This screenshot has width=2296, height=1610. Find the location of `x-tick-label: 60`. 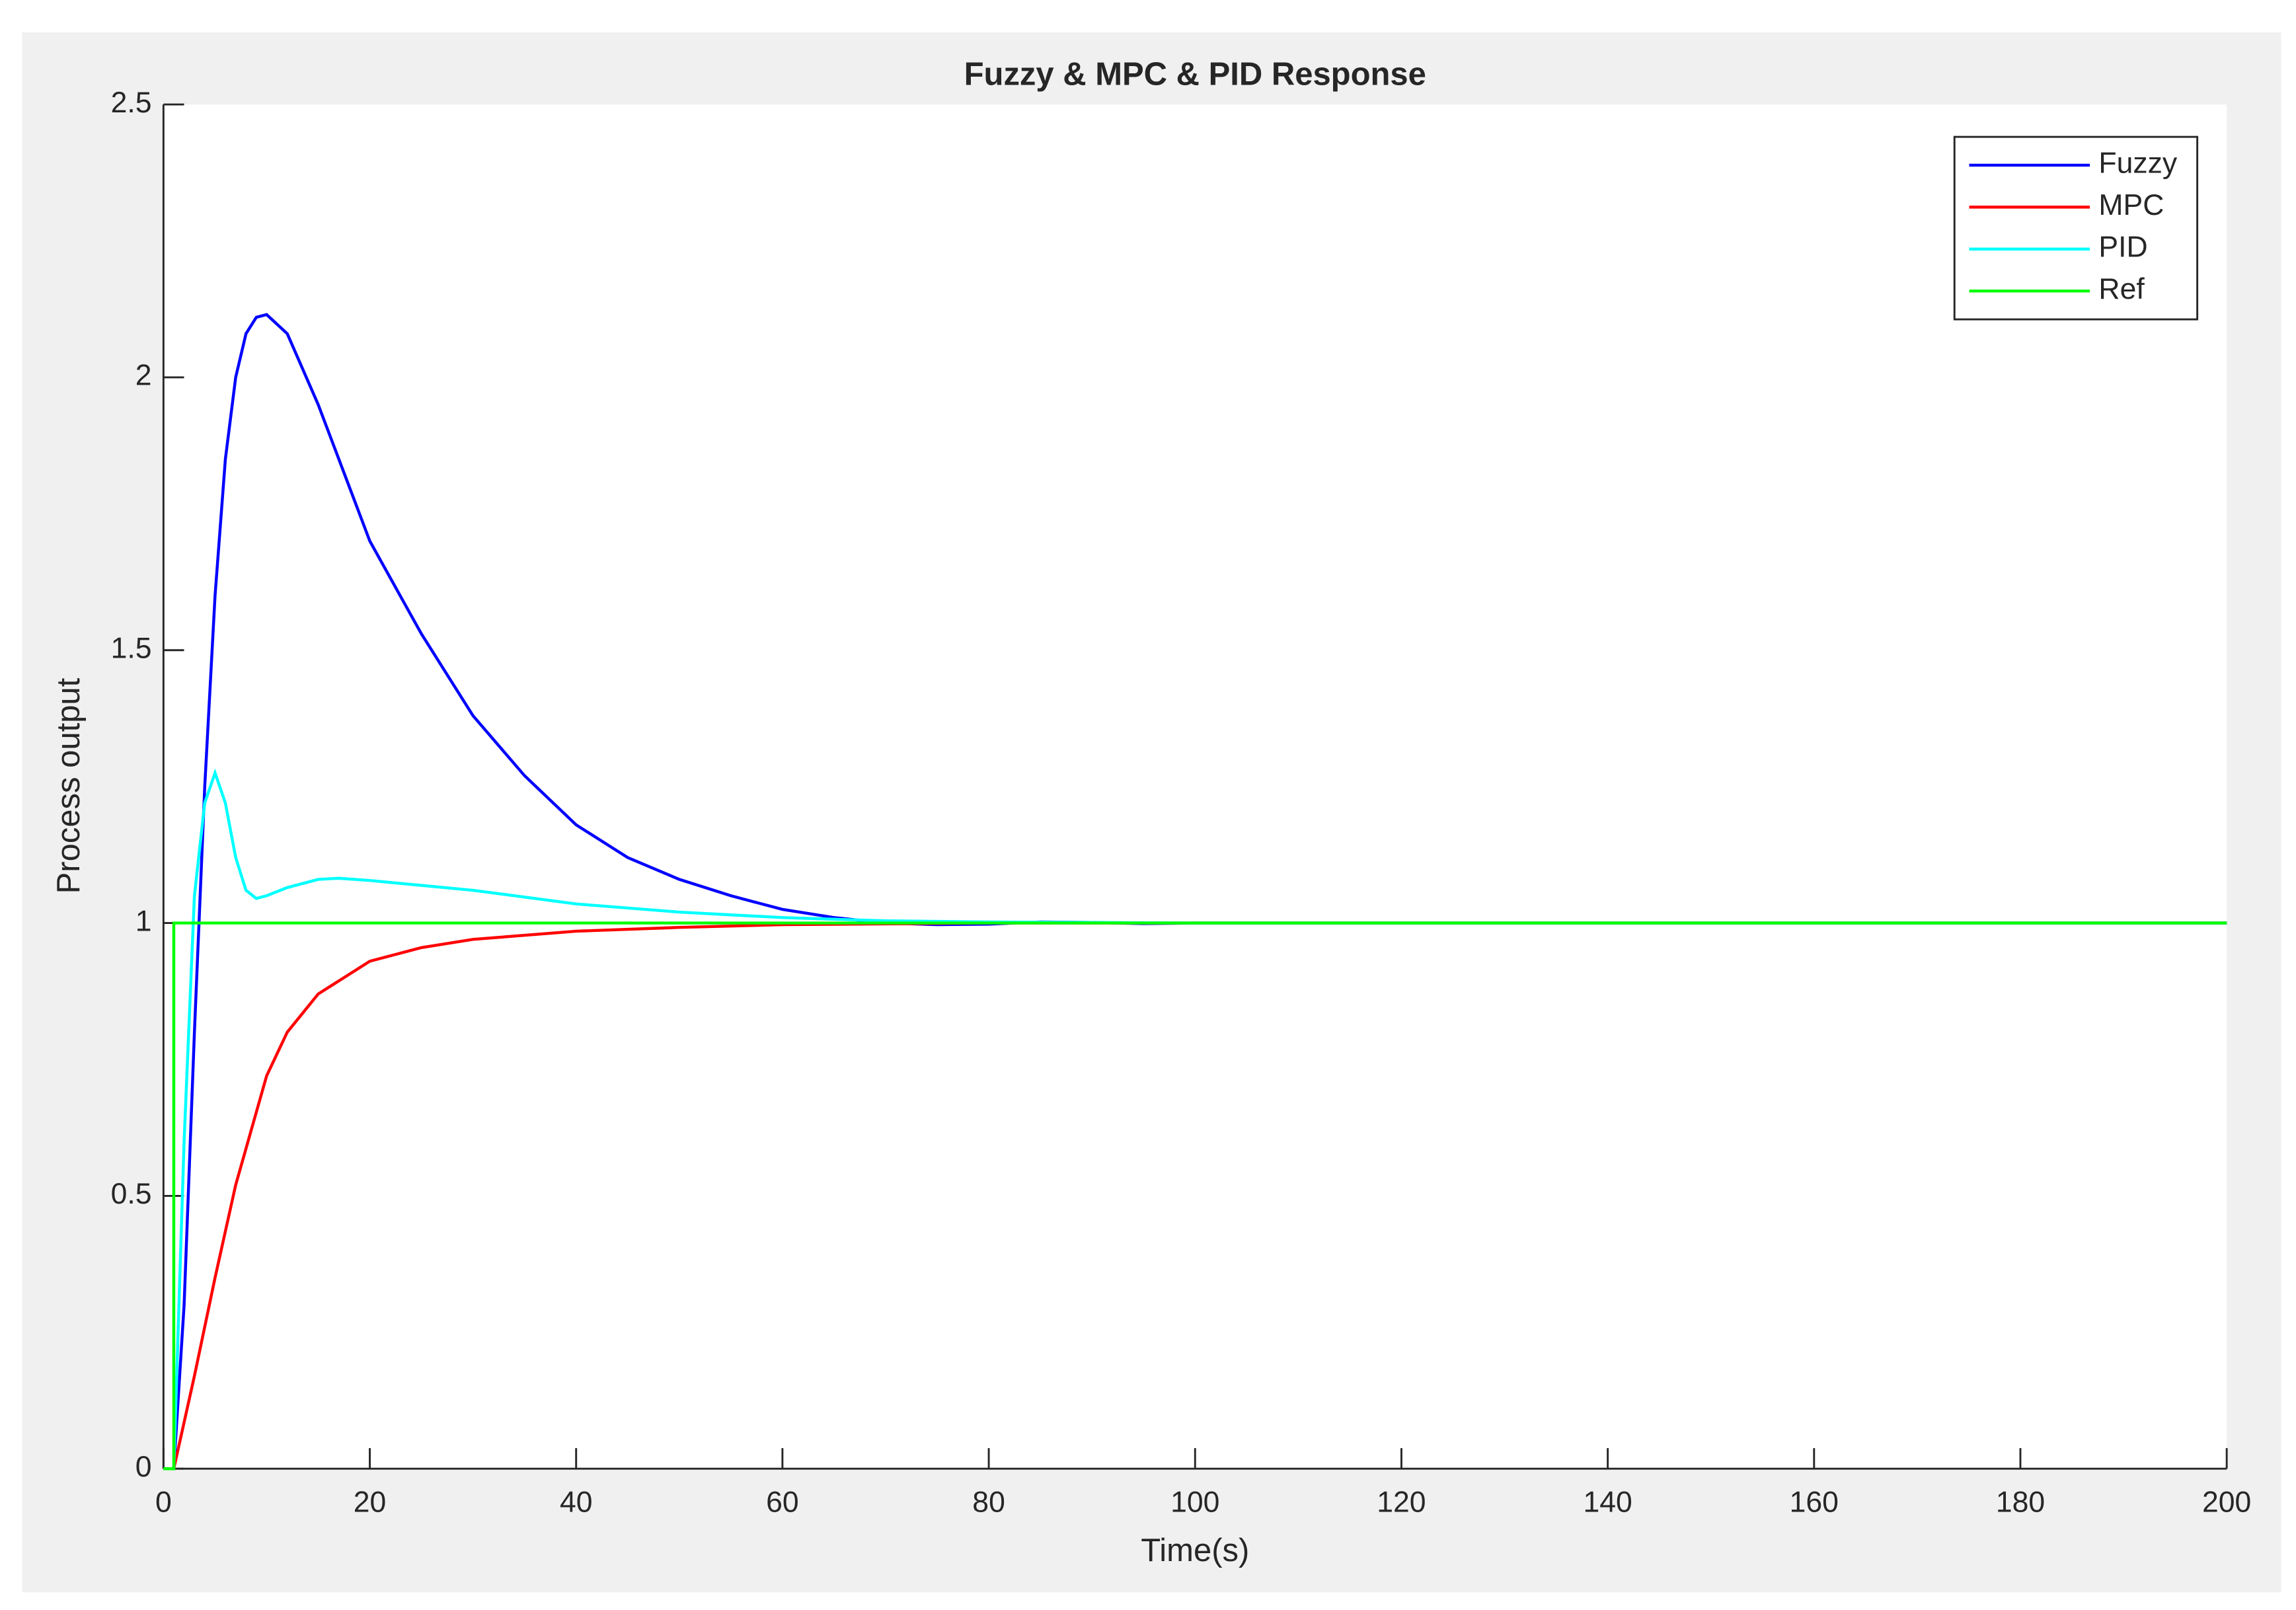

x-tick-label: 60 is located at coordinates (782, 1502).